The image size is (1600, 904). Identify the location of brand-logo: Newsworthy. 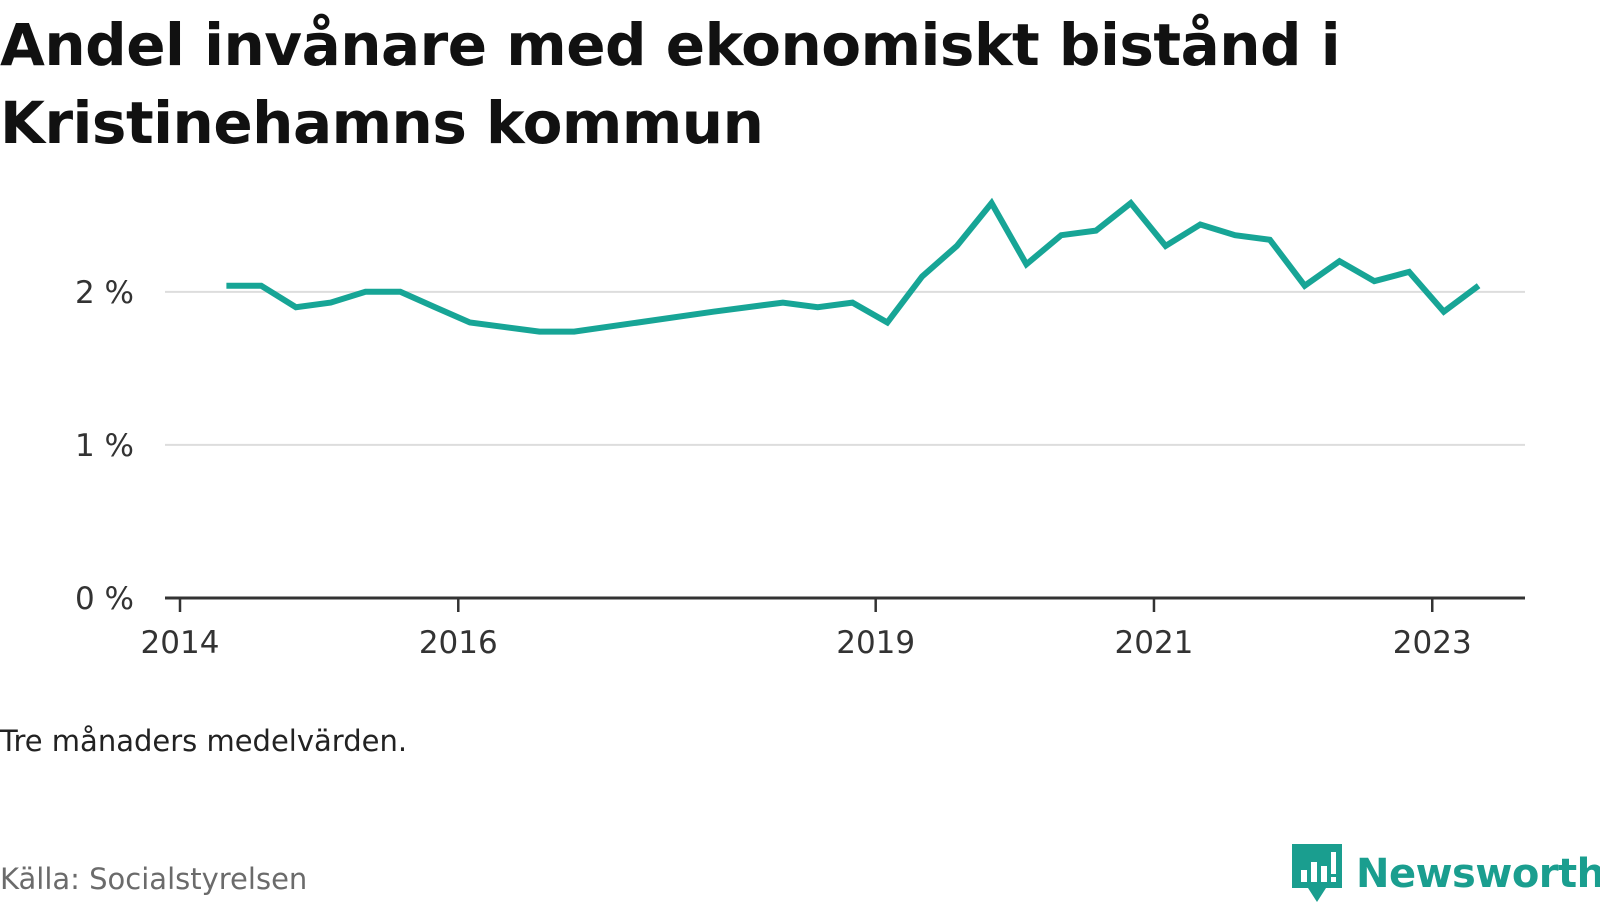
(1446, 874).